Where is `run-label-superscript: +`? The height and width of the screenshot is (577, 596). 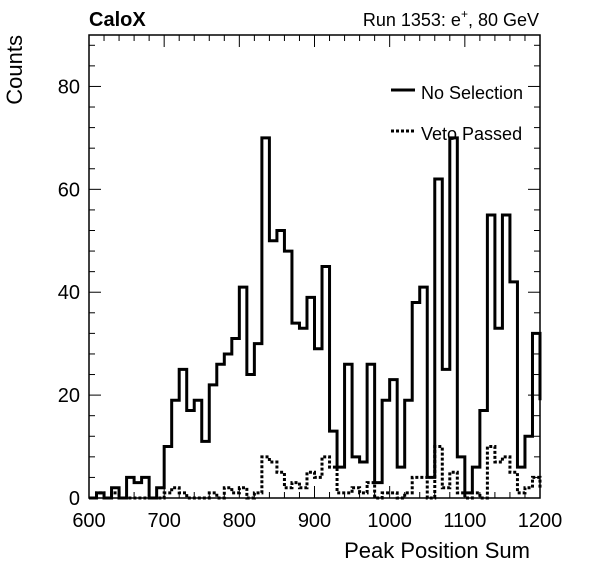
run-label-superscript: + is located at coordinates (464, 14).